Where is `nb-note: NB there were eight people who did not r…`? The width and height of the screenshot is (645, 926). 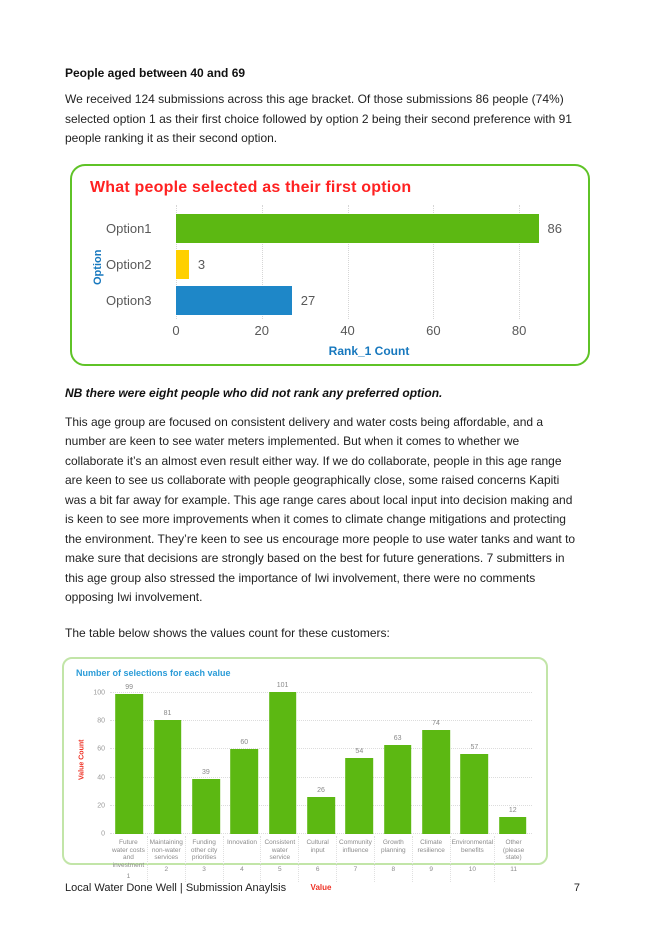 nb-note: NB there were eight people who did not r… is located at coordinates (254, 392).